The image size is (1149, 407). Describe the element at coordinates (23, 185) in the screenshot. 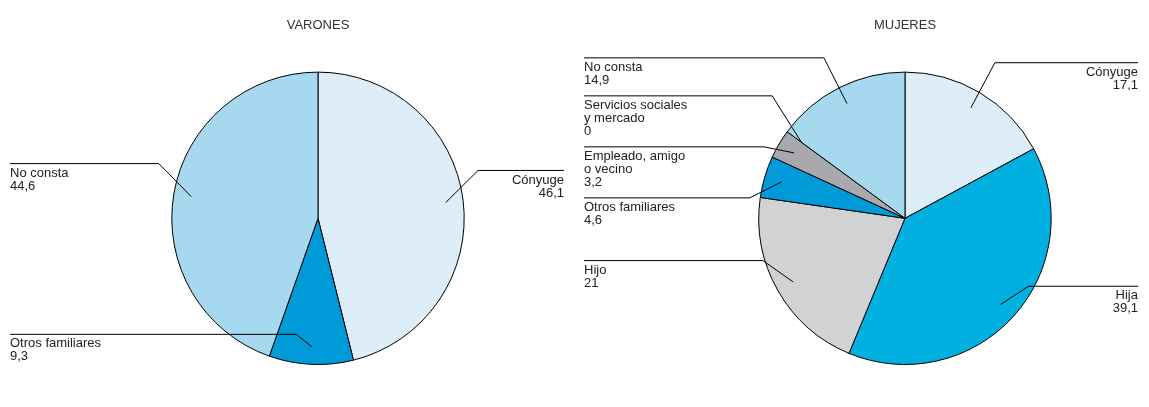

I see `data-label: 44,6` at that location.